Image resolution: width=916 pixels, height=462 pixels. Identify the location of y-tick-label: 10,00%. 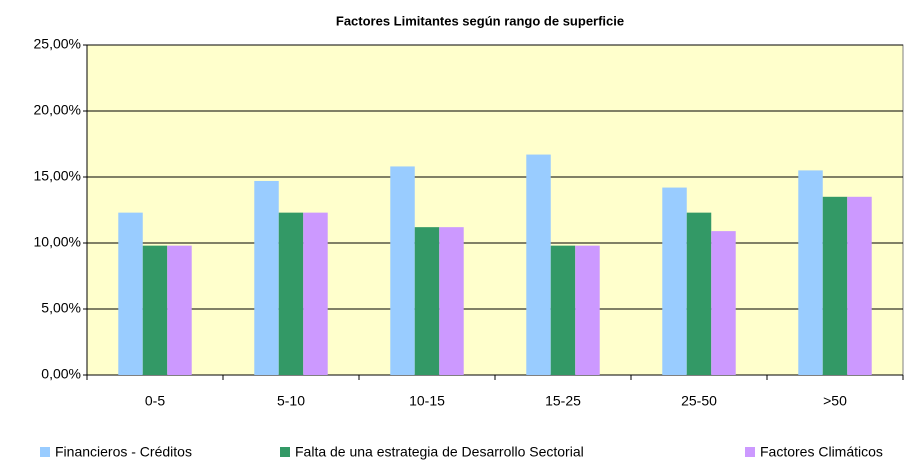
(57, 242).